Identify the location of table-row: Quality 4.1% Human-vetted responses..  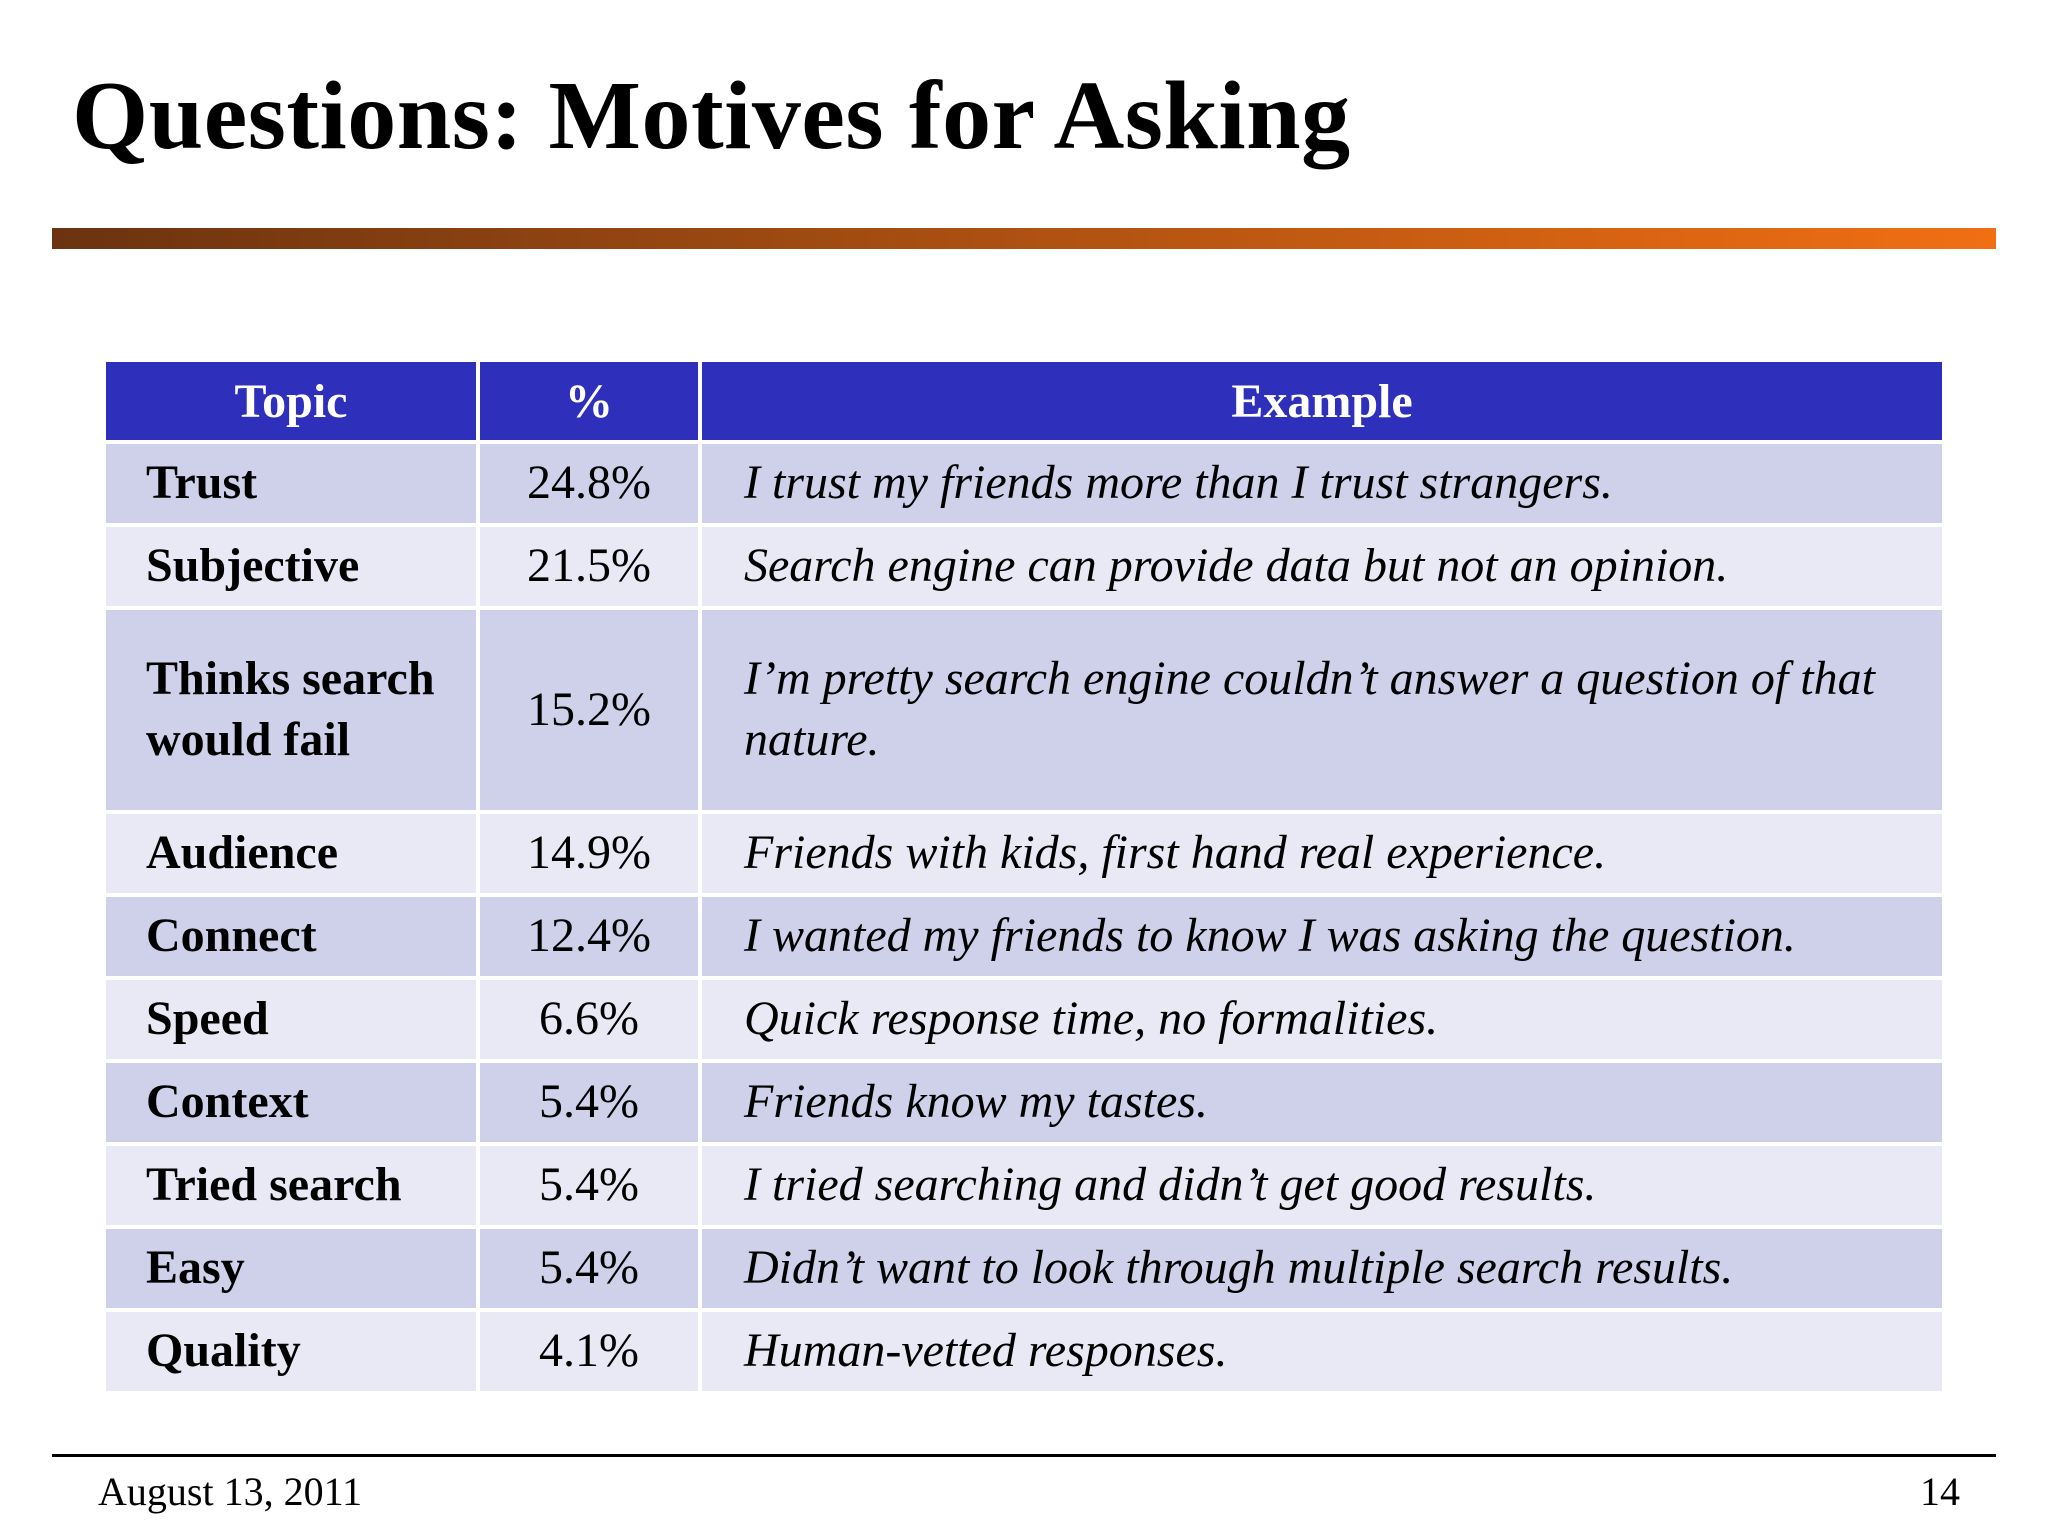
(1024, 1351).